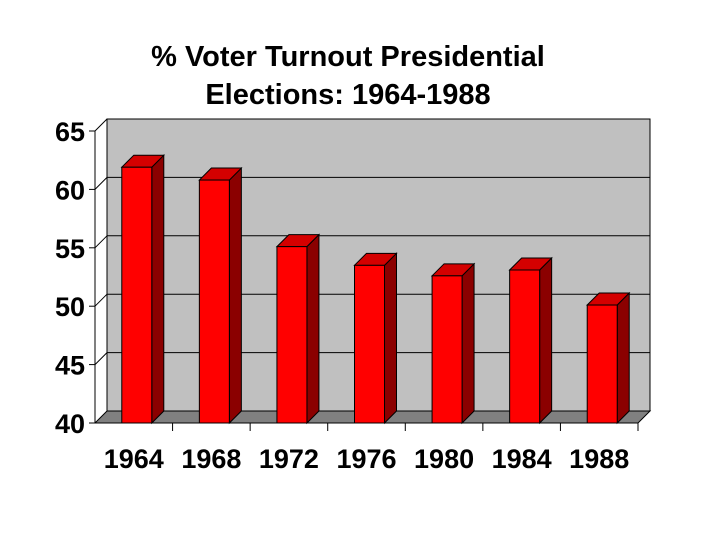  I want to click on y-tick-label: 45, so click(70, 366).